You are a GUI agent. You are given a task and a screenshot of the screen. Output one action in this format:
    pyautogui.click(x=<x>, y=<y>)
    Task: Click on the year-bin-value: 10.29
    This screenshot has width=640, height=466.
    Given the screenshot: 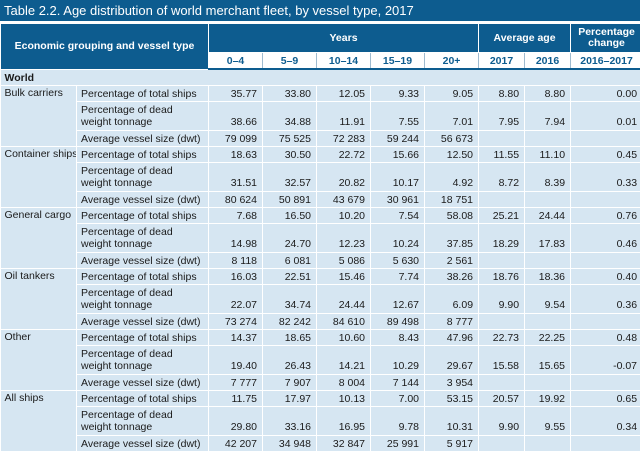 What is the action you would take?
    pyautogui.click(x=397, y=360)
    